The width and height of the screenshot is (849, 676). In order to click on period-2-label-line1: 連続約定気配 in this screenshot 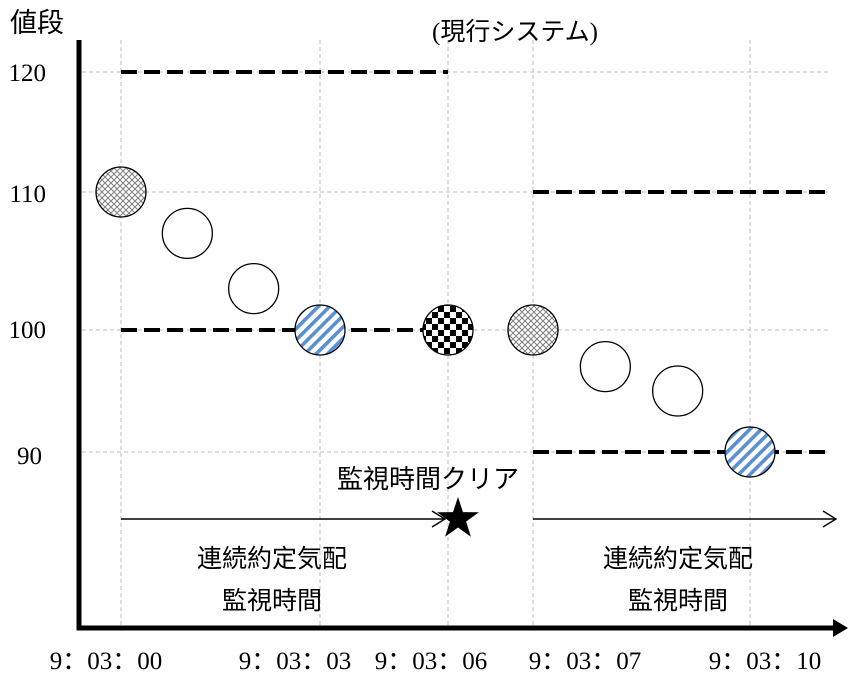, I will do `click(678, 559)`.